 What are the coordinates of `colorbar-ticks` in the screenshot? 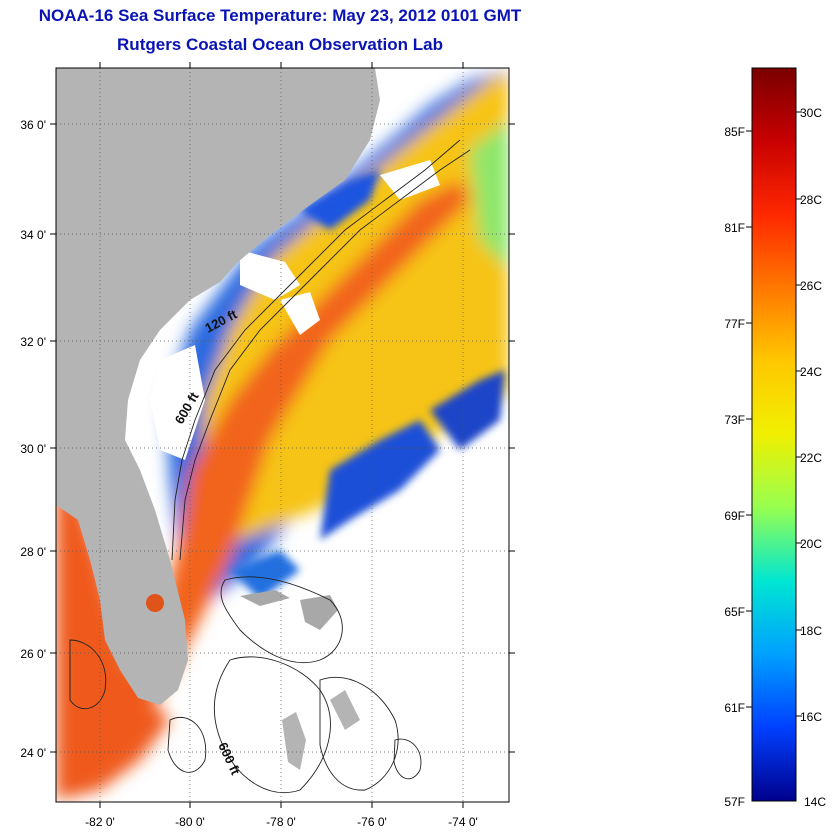 It's located at (774, 414).